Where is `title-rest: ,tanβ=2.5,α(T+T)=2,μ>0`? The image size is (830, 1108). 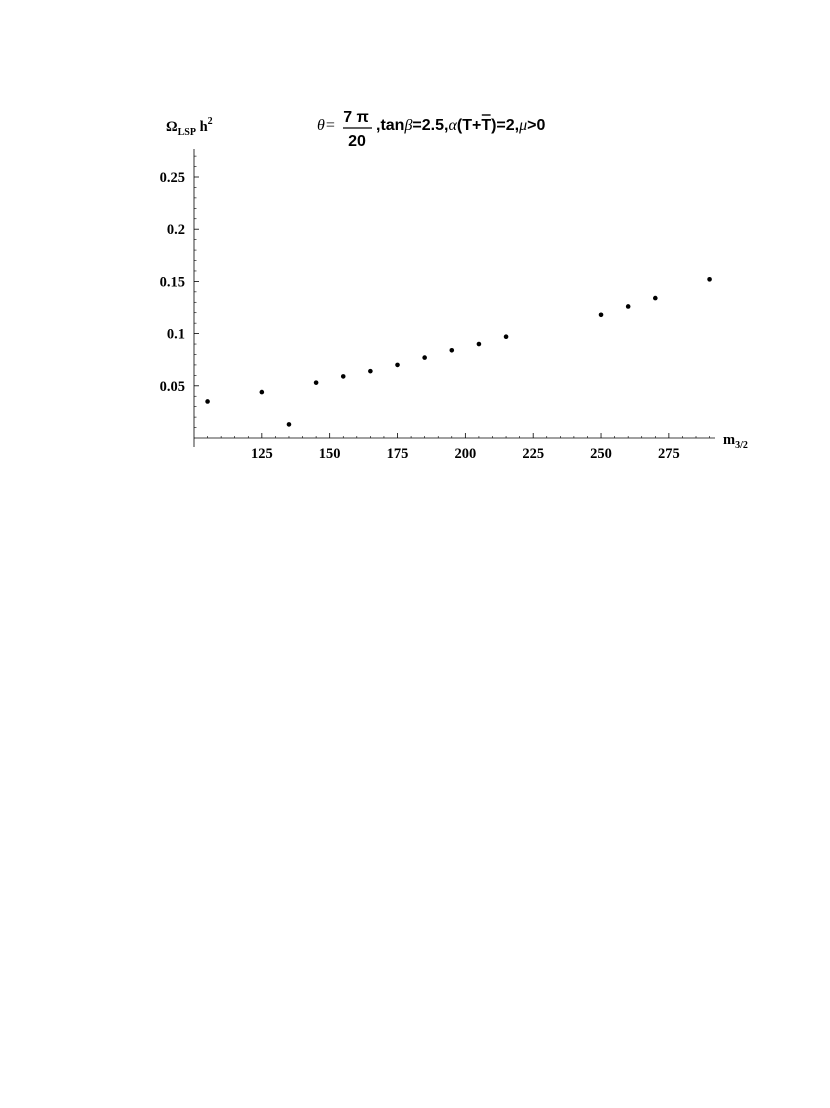
title-rest: ,tanβ=2.5,α(T+T)=2,μ>0 is located at coordinates (460, 125).